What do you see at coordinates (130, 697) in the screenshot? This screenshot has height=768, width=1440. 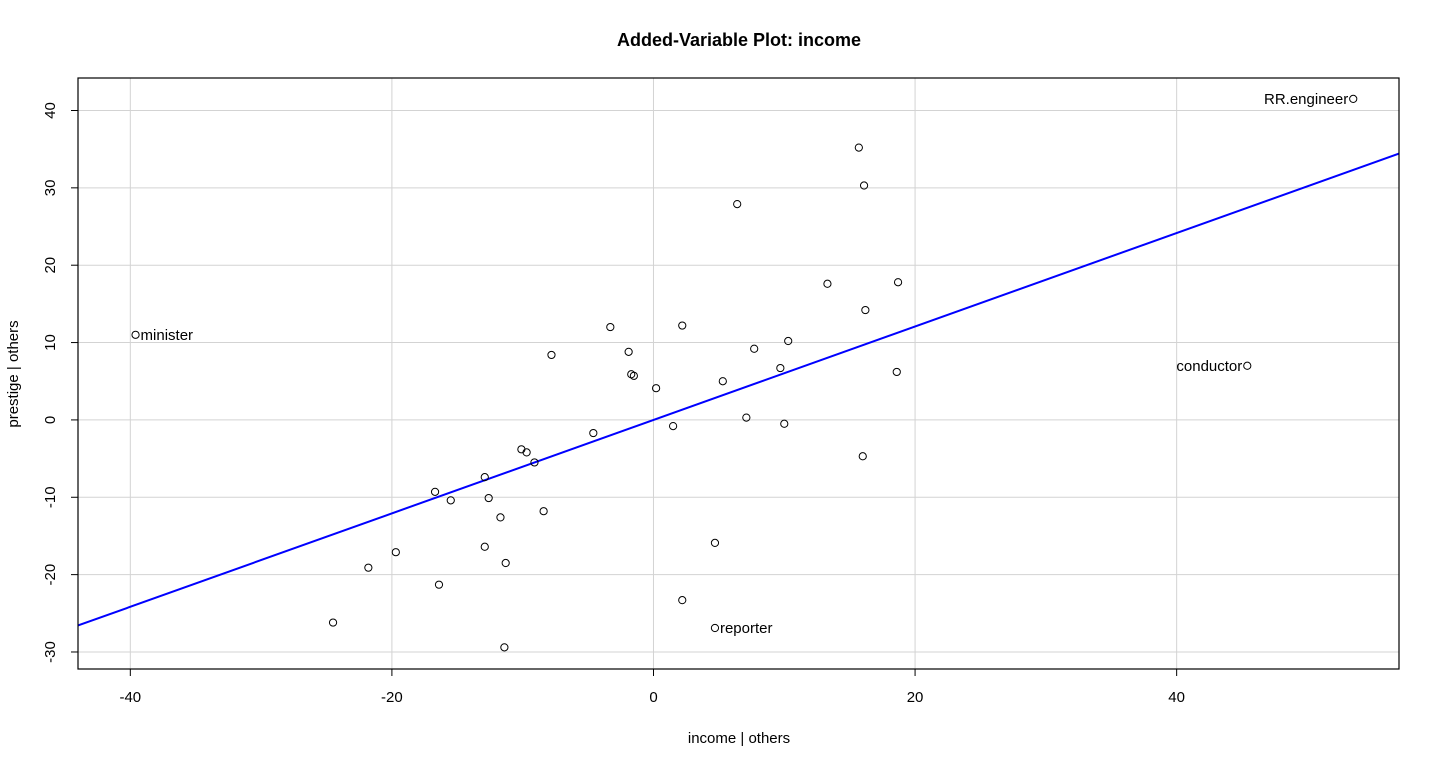 I see `x-tick-label: -40` at bounding box center [130, 697].